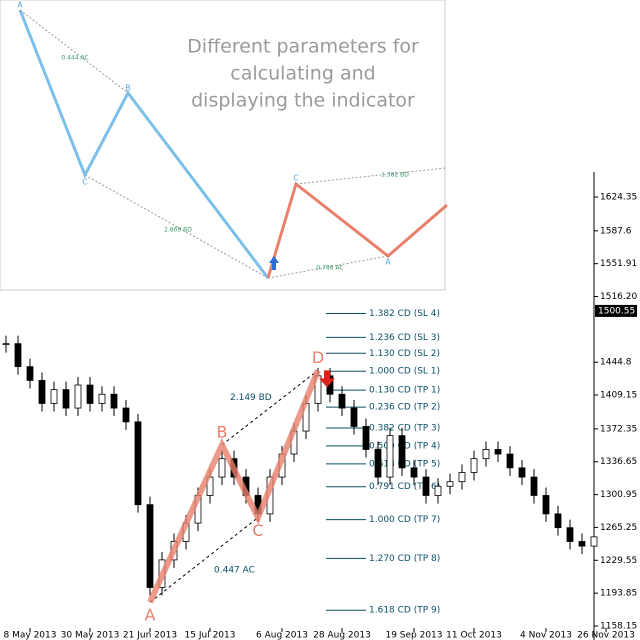  I want to click on y-tick-label: 1551.91, so click(618, 264).